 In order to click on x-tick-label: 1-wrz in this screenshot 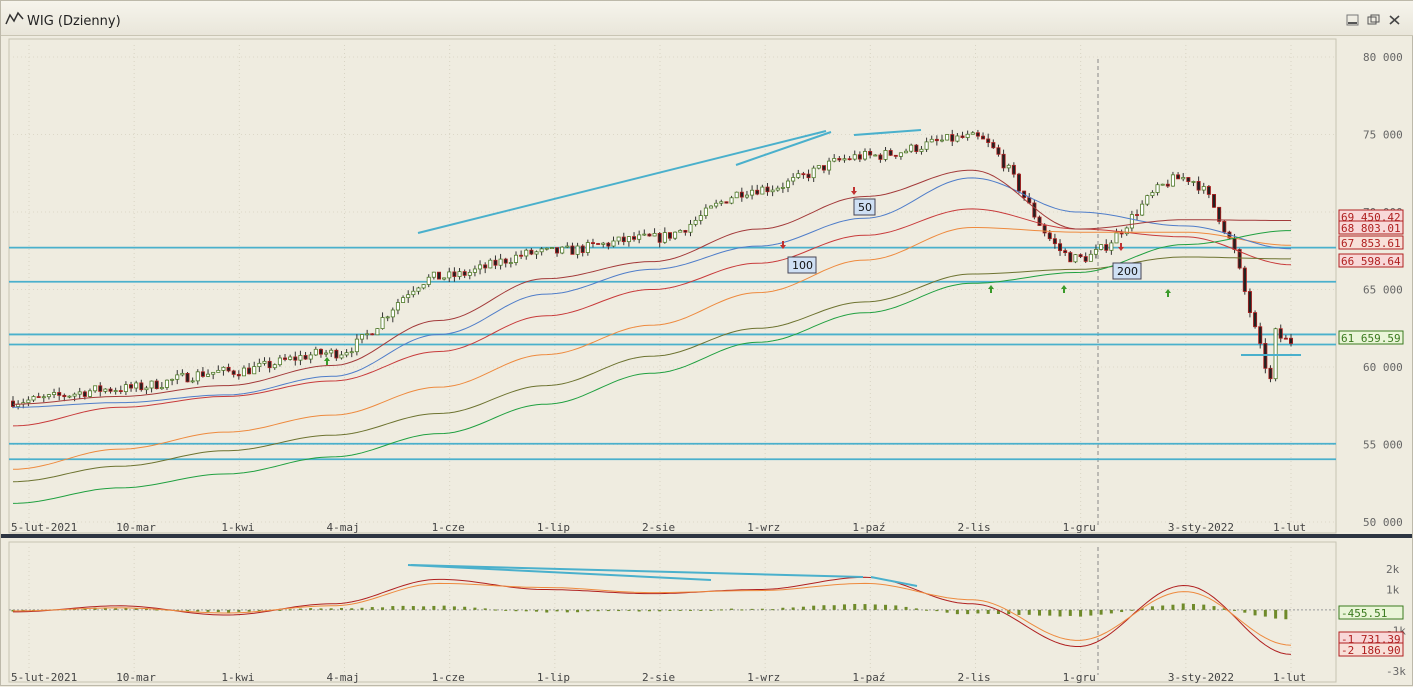, I will do `click(763, 677)`.